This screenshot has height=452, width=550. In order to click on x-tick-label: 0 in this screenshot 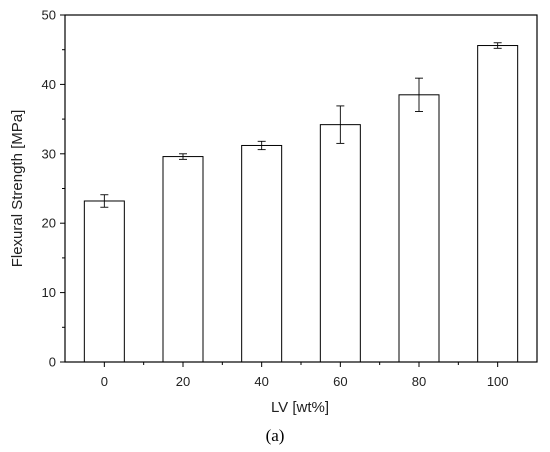, I will do `click(104, 381)`.